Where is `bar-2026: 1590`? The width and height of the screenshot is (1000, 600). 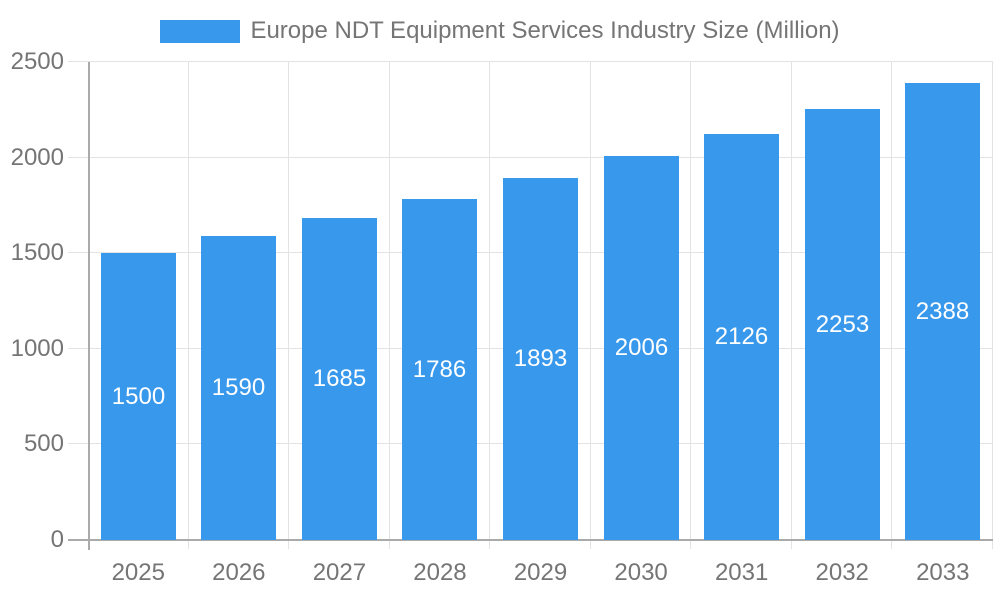 bar-2026: 1590 is located at coordinates (238, 388).